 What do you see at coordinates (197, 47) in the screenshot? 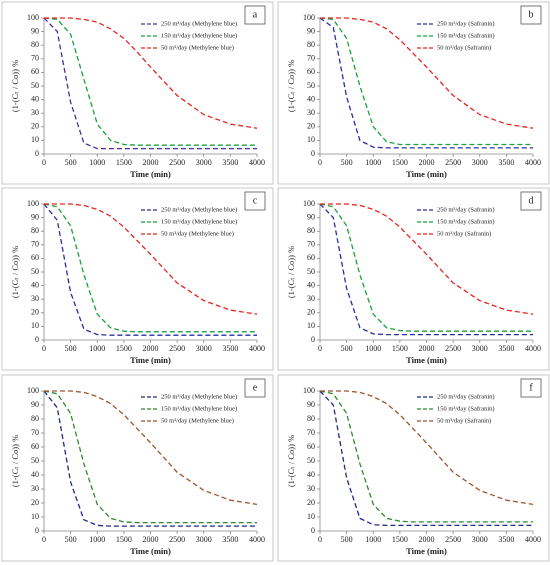
I see `legend-label: 50 m³/day (Methylene blue)` at bounding box center [197, 47].